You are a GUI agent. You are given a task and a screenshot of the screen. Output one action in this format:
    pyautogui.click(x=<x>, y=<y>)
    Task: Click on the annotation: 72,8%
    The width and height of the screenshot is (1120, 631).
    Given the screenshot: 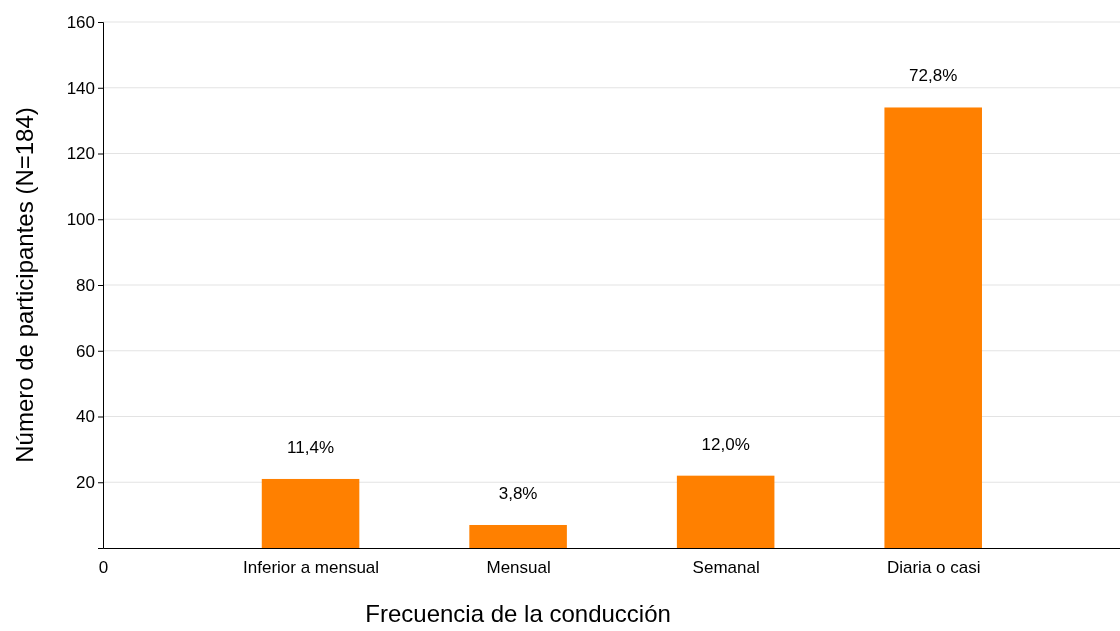 What is the action you would take?
    pyautogui.click(x=933, y=76)
    